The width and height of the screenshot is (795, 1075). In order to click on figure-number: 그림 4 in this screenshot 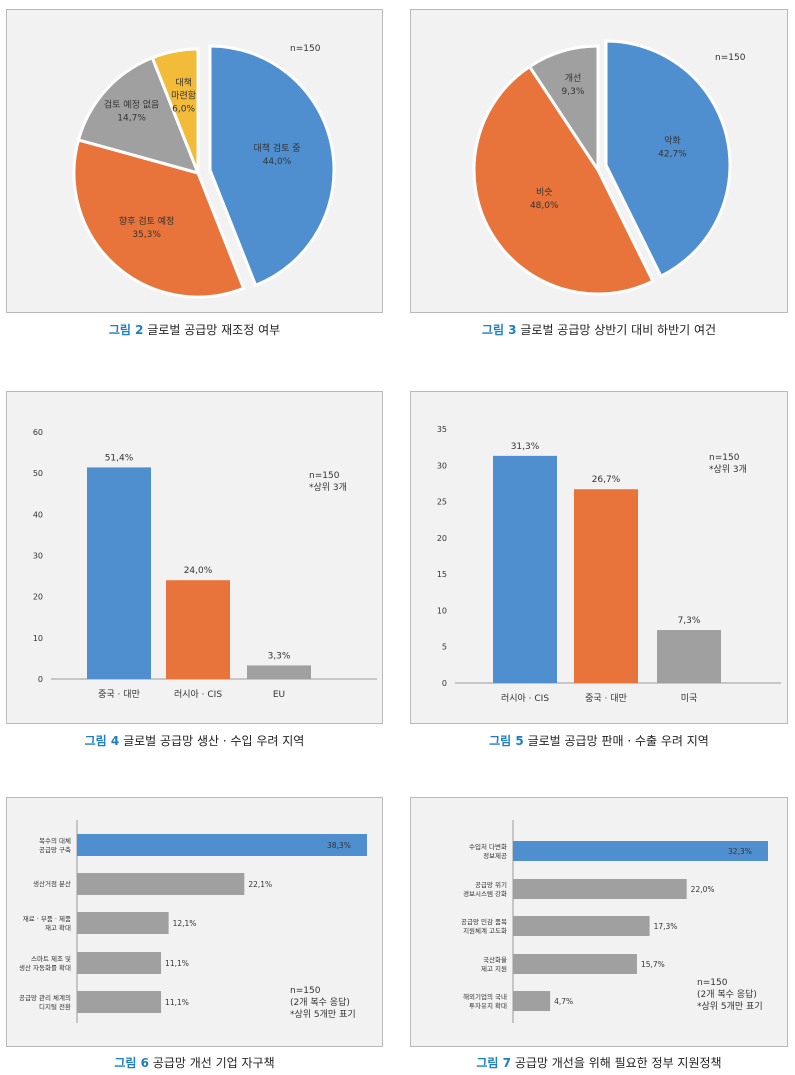, I will do `click(102, 741)`.